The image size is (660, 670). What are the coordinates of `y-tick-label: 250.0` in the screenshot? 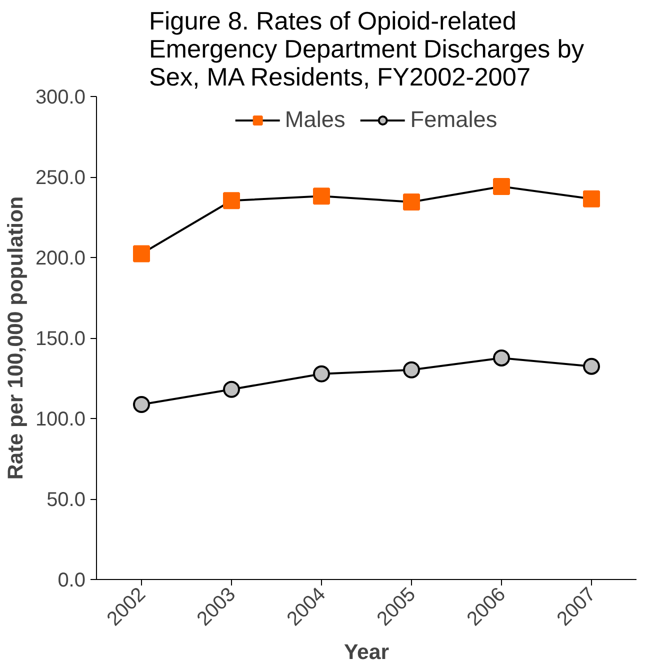 It's located at (60, 178).